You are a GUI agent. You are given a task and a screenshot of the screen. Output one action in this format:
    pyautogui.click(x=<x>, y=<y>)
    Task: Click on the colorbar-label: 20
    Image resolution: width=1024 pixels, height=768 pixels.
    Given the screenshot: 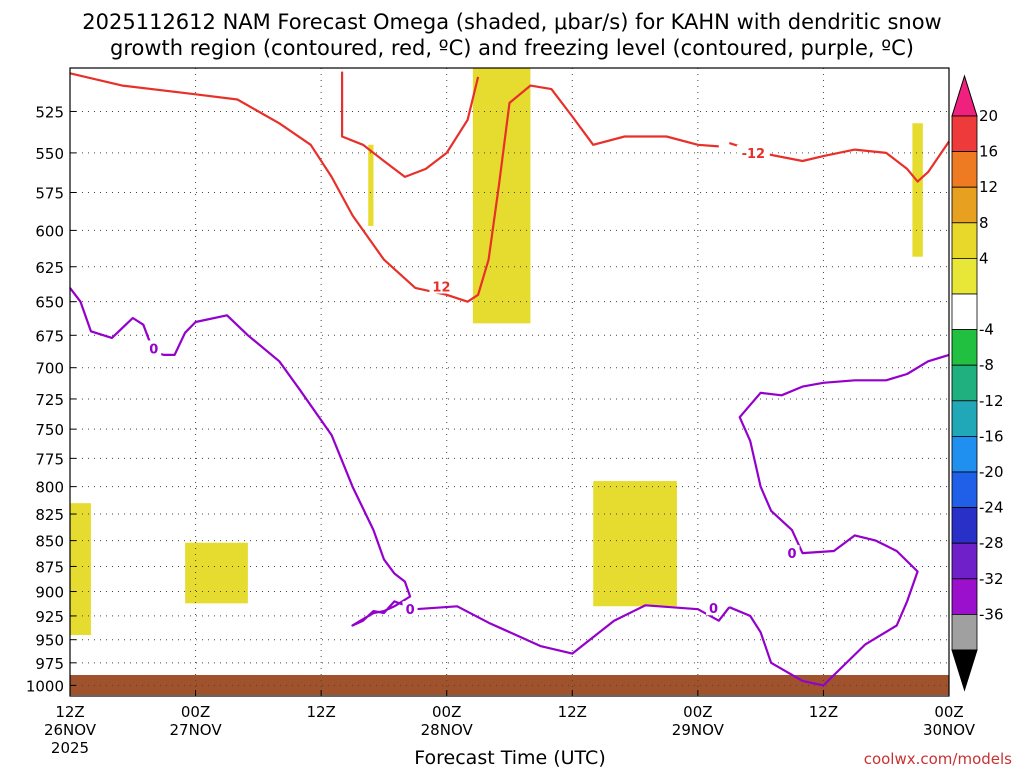 What is the action you would take?
    pyautogui.click(x=988, y=116)
    